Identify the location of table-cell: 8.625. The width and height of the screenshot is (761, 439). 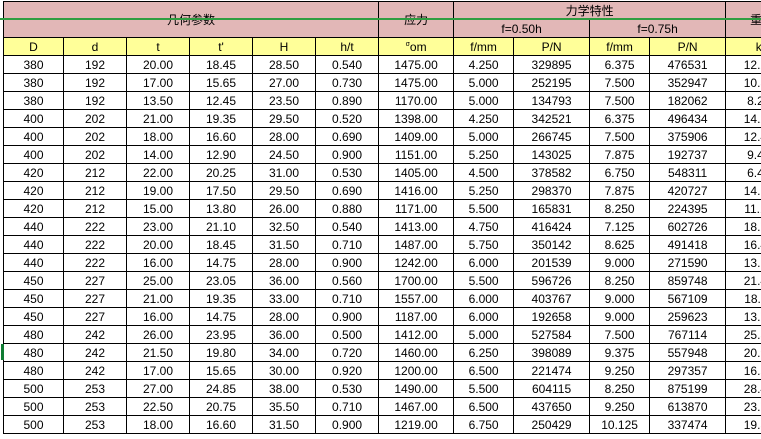
(620, 245).